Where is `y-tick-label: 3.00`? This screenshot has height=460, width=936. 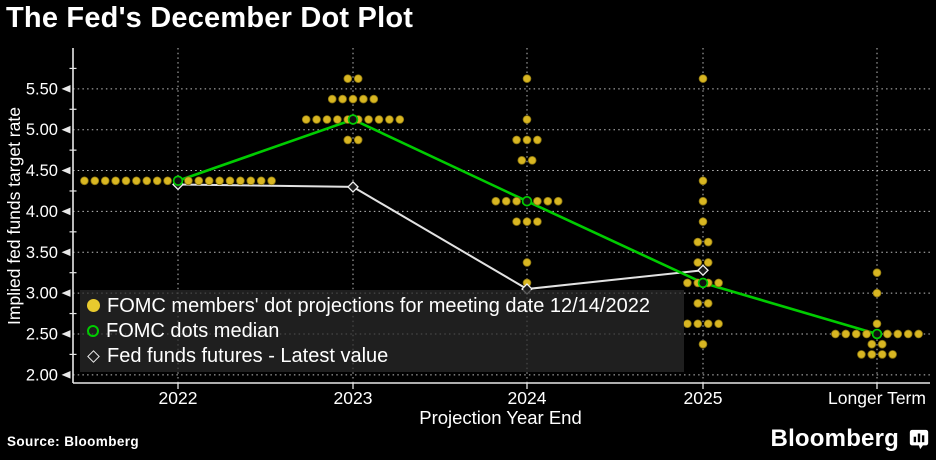 y-tick-label: 3.00 is located at coordinates (42, 294).